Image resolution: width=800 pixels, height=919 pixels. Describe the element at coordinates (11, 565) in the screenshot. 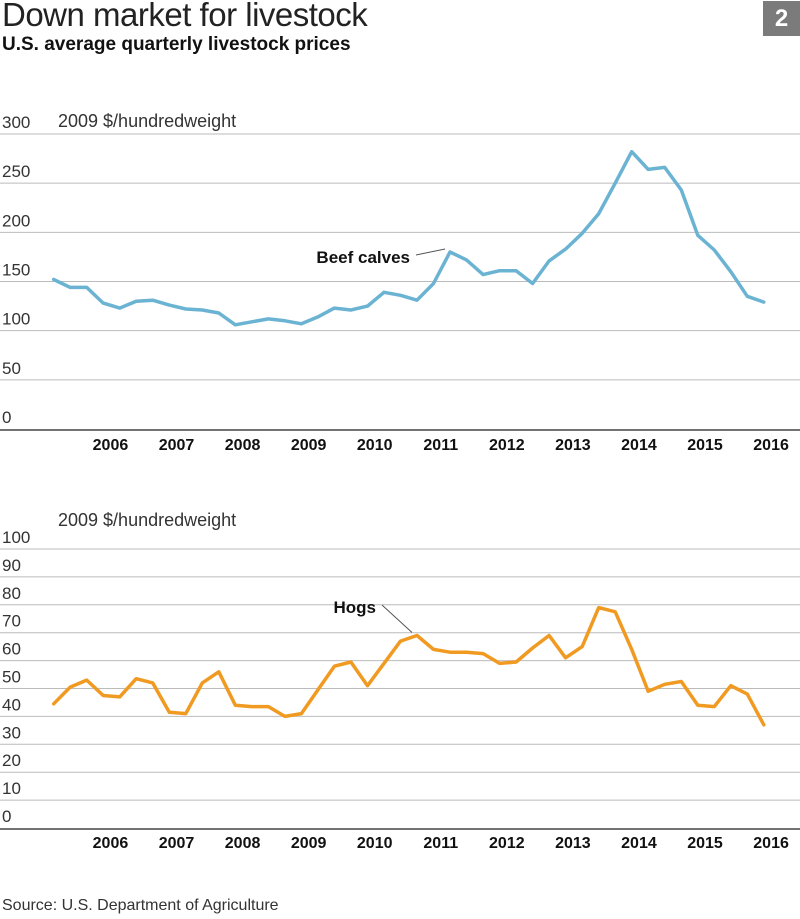

I see `y-tick-label: 90` at that location.